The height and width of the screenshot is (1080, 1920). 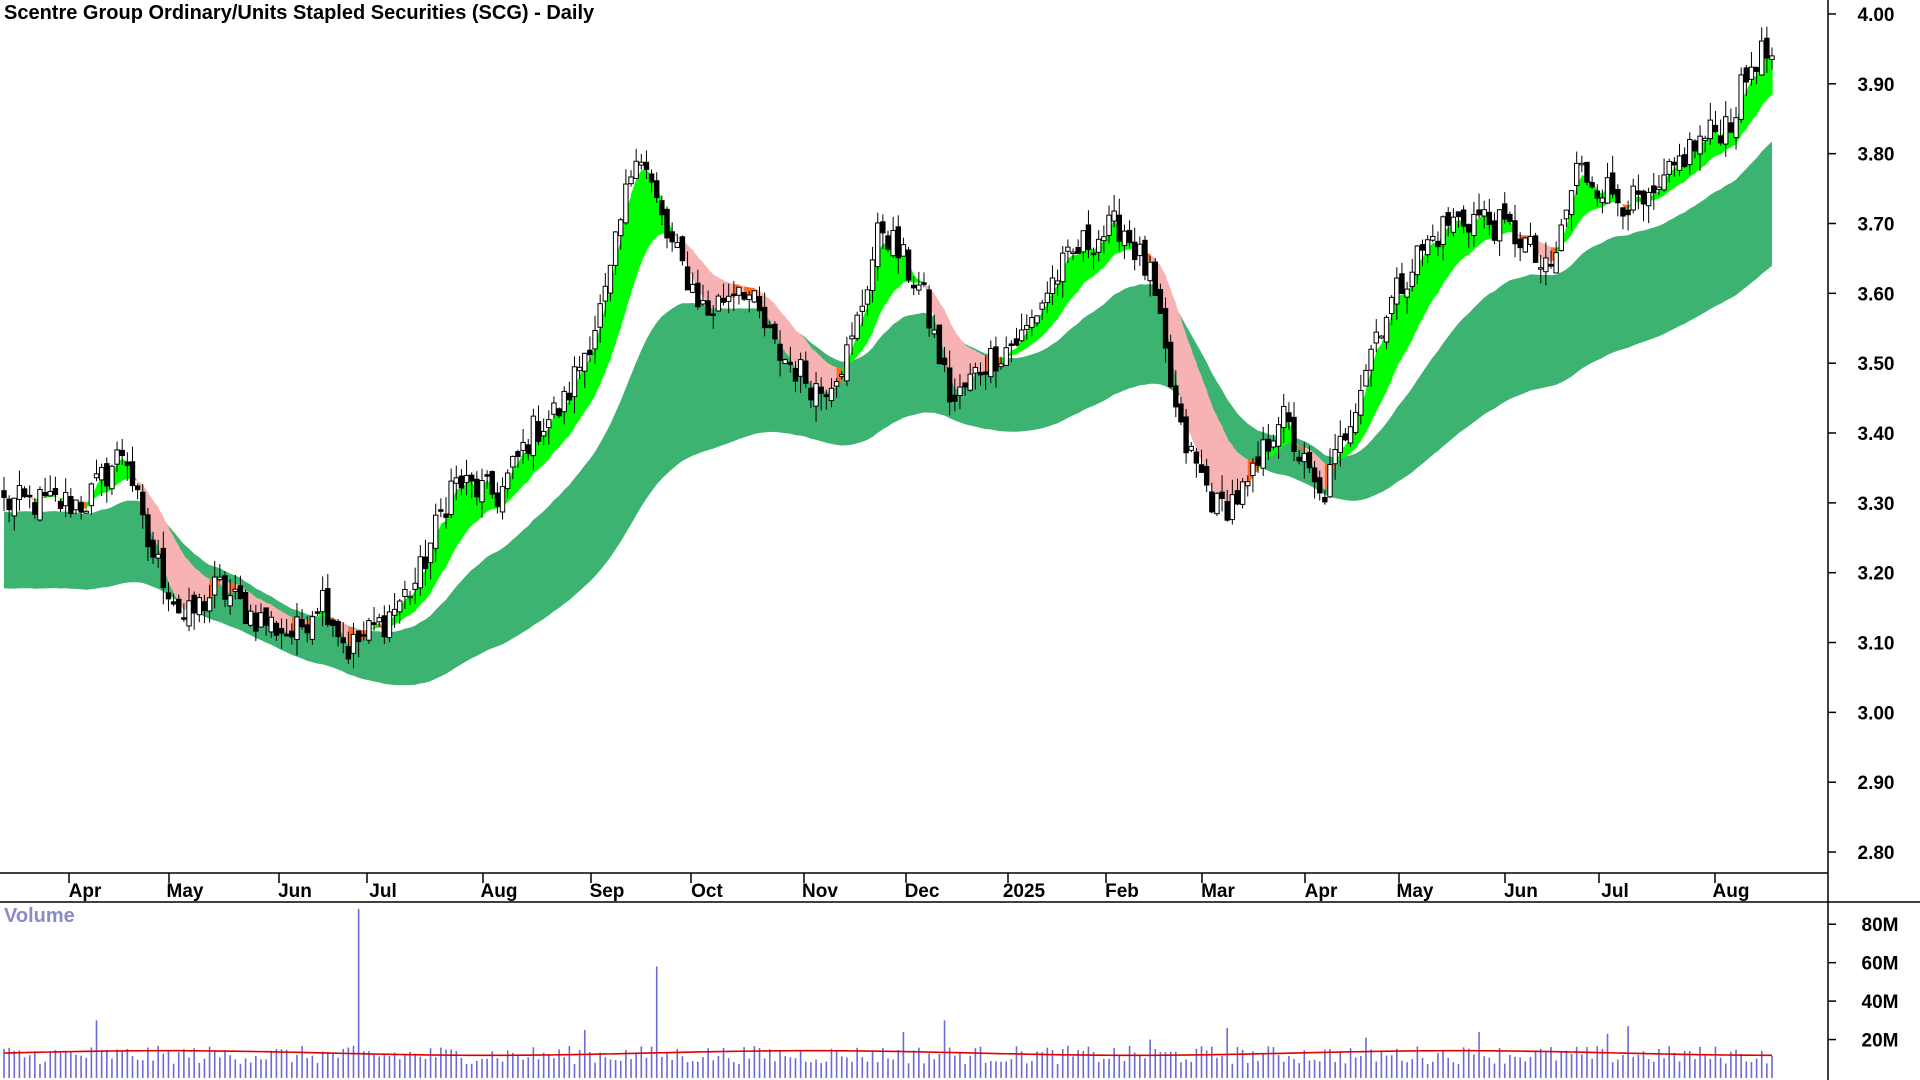 What do you see at coordinates (1876, 783) in the screenshot?
I see `y-tick-label: 2.90` at bounding box center [1876, 783].